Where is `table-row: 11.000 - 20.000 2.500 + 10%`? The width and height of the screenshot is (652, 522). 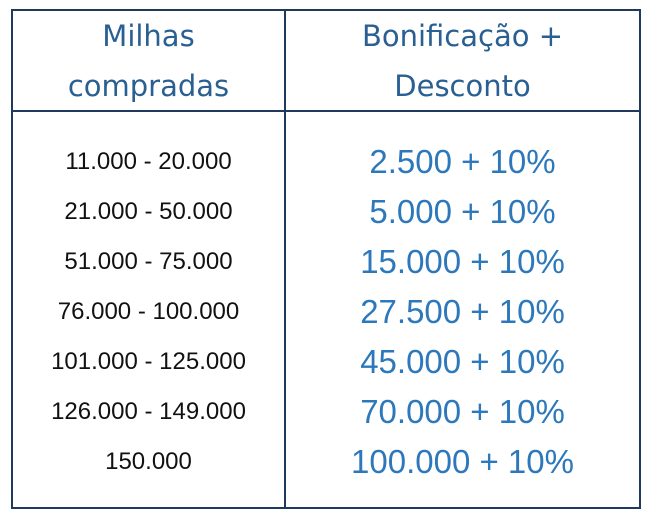 table-row: 11.000 - 20.000 2.500 + 10% is located at coordinates (326, 162).